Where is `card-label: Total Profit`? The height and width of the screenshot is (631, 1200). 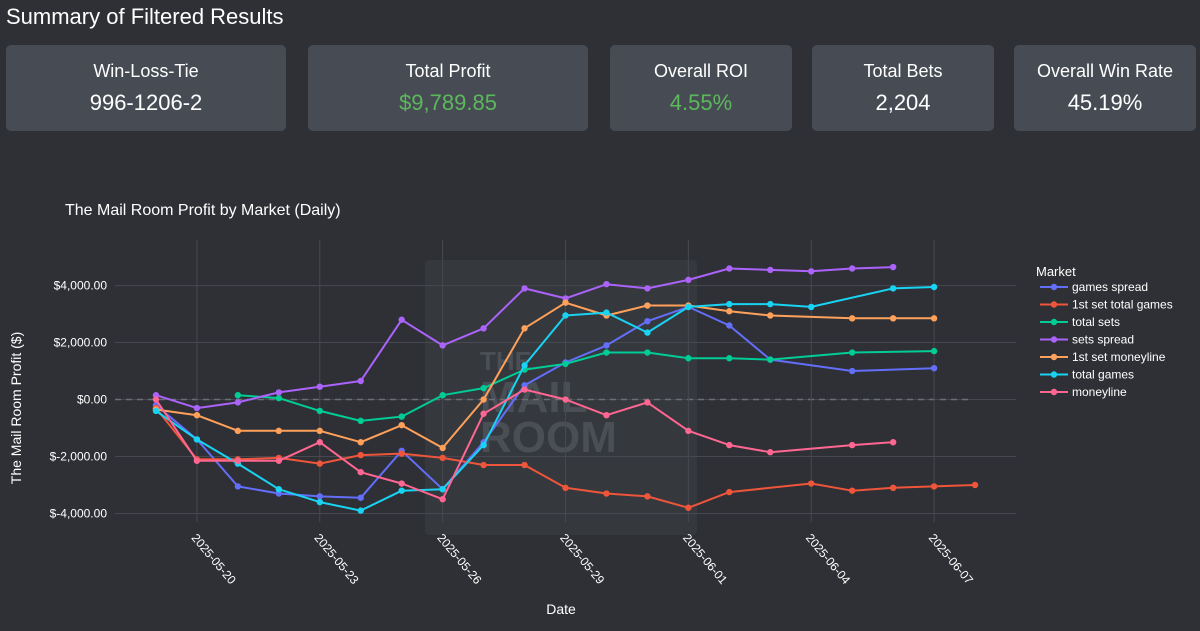
card-label: Total Profit is located at coordinates (448, 71).